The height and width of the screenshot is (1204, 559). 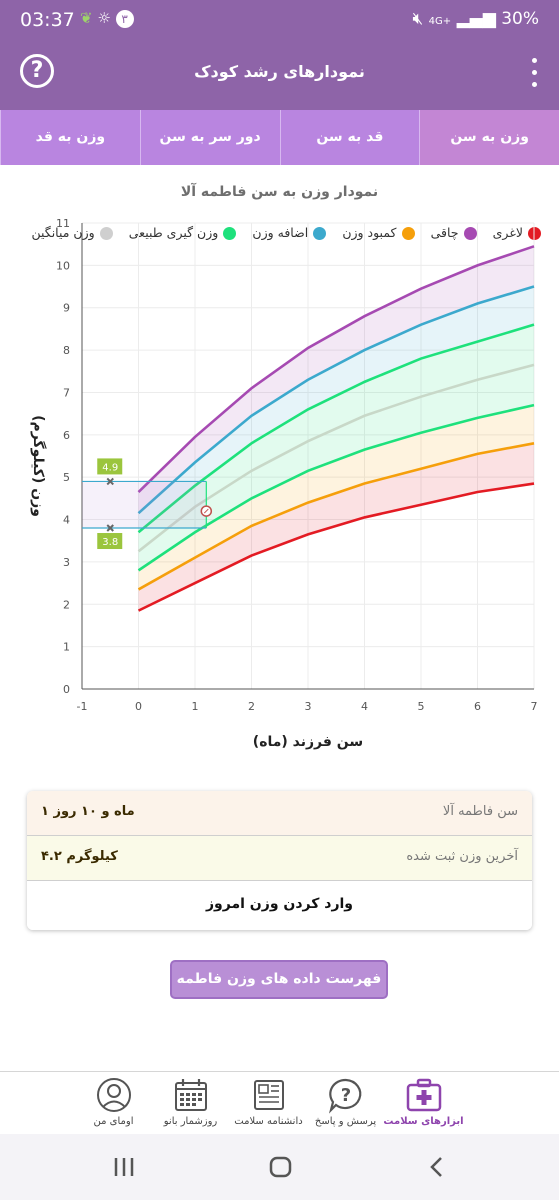 What do you see at coordinates (86, 18) in the screenshot?
I see `leaf-icon: ❦` at bounding box center [86, 18].